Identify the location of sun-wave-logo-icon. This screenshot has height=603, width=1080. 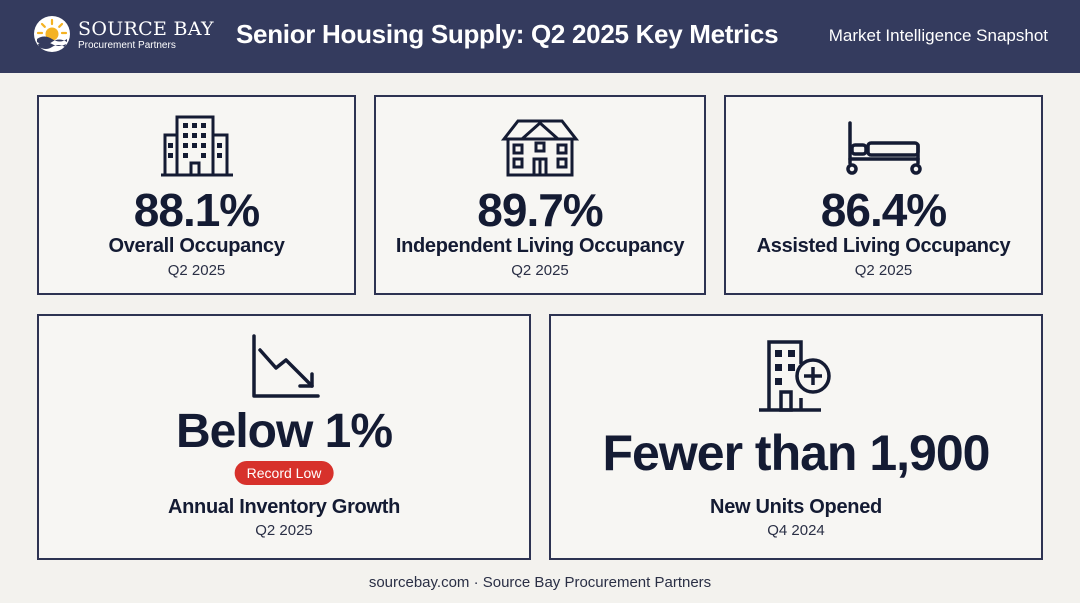
(52, 34).